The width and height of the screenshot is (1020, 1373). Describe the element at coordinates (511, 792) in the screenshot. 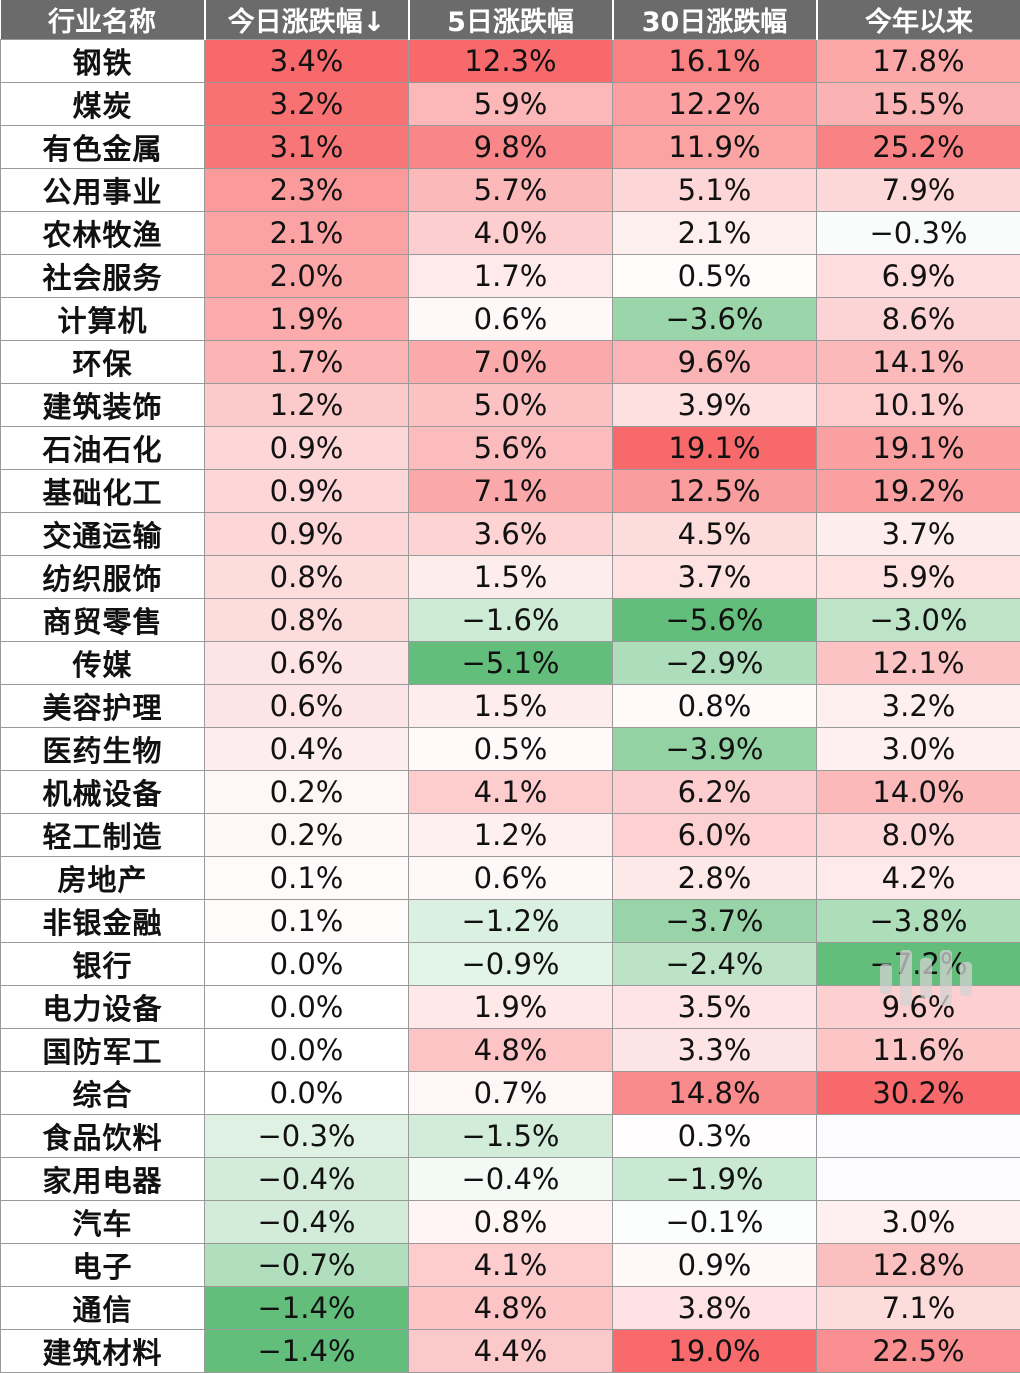

I see `cell-5day: 4.1%` at that location.